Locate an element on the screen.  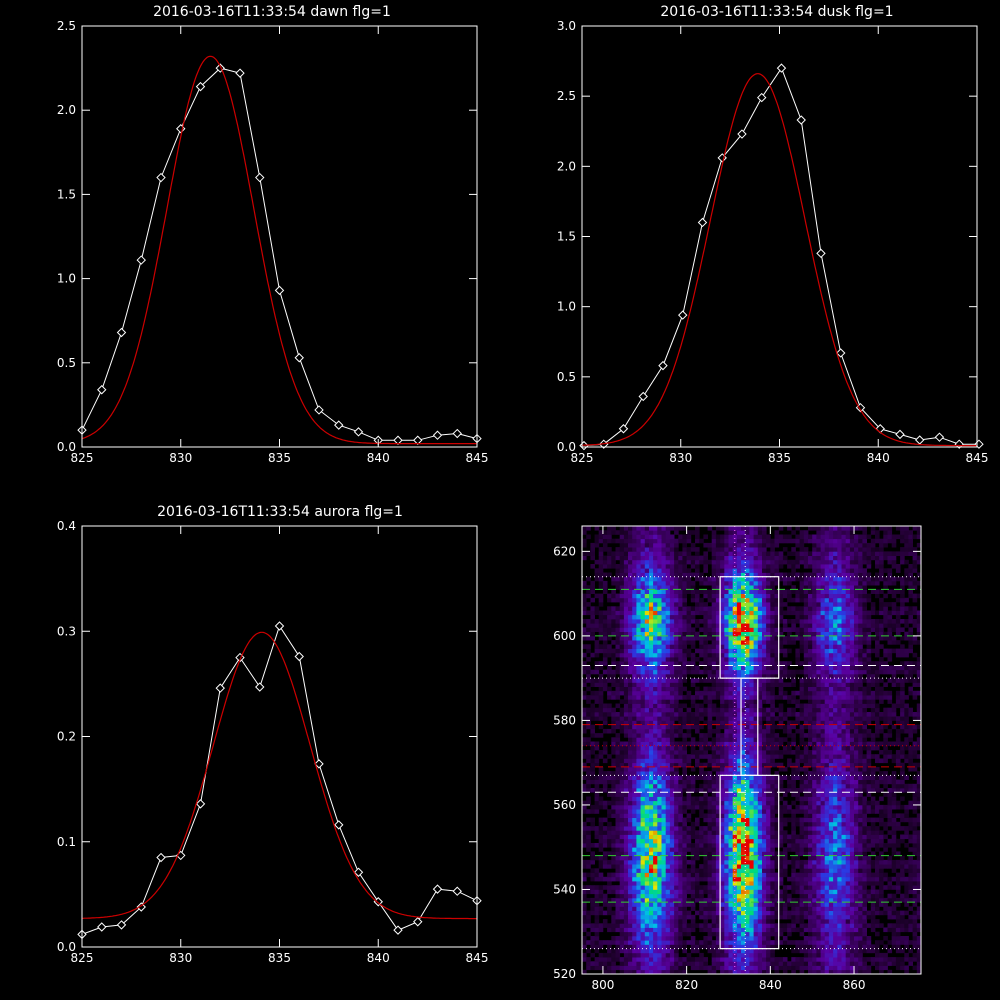
panel-dawn-data-point is located at coordinates (141, 260).